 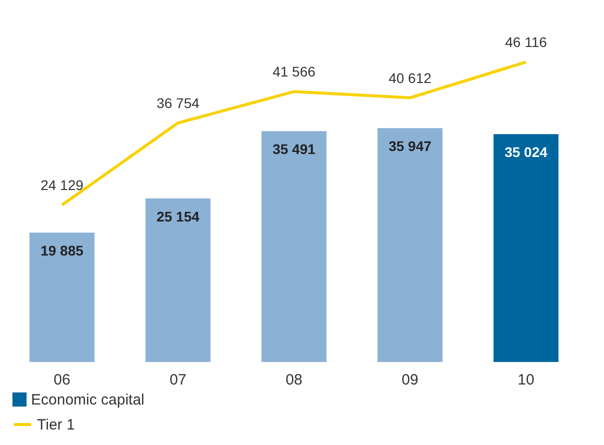 What do you see at coordinates (178, 102) in the screenshot?
I see `data-label: 36 754` at bounding box center [178, 102].